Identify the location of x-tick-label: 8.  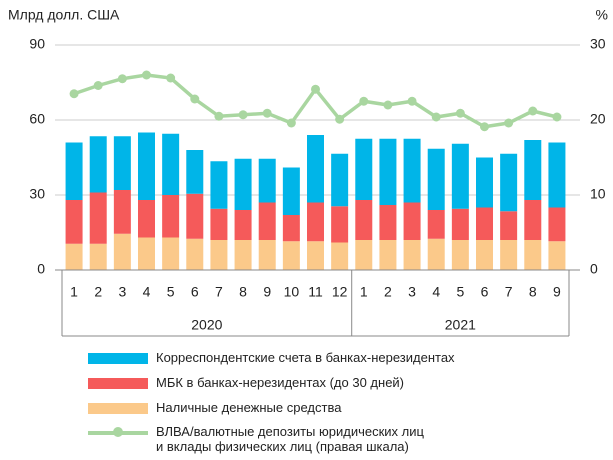
(533, 292).